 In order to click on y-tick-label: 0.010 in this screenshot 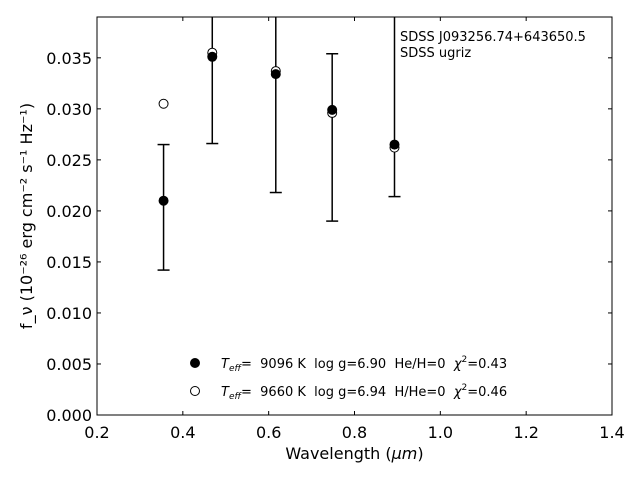, I will do `click(69, 313)`.